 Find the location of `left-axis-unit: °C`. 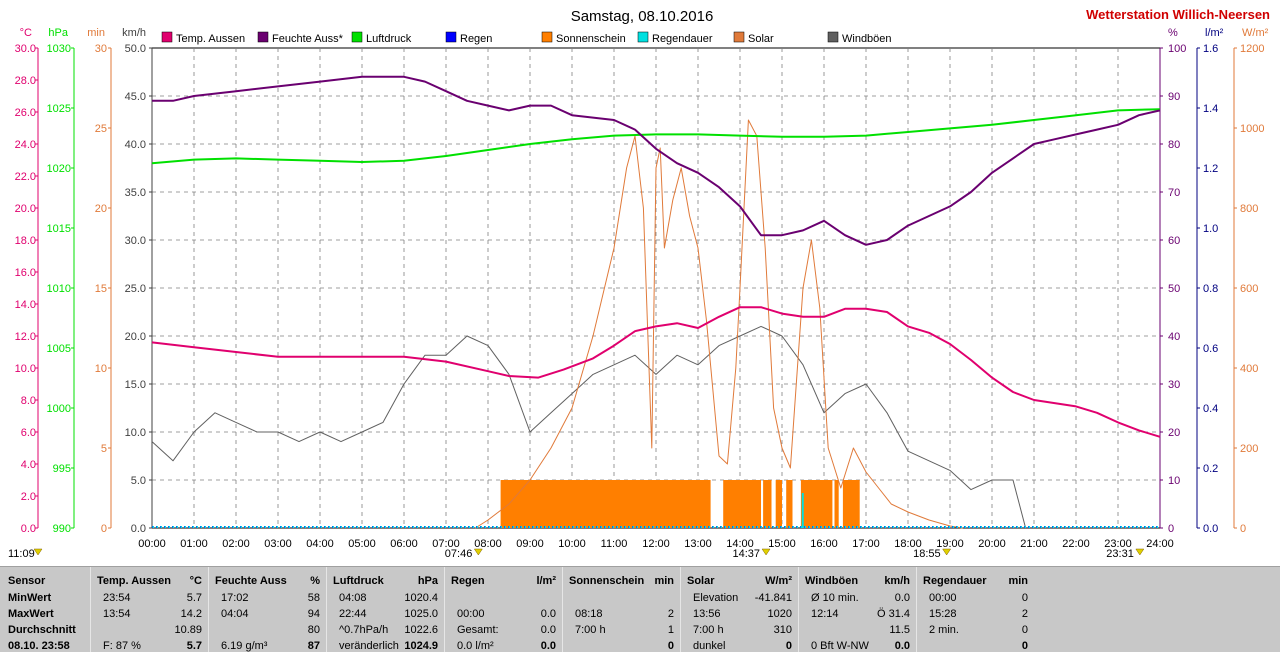

left-axis-unit: °C is located at coordinates (26, 33).